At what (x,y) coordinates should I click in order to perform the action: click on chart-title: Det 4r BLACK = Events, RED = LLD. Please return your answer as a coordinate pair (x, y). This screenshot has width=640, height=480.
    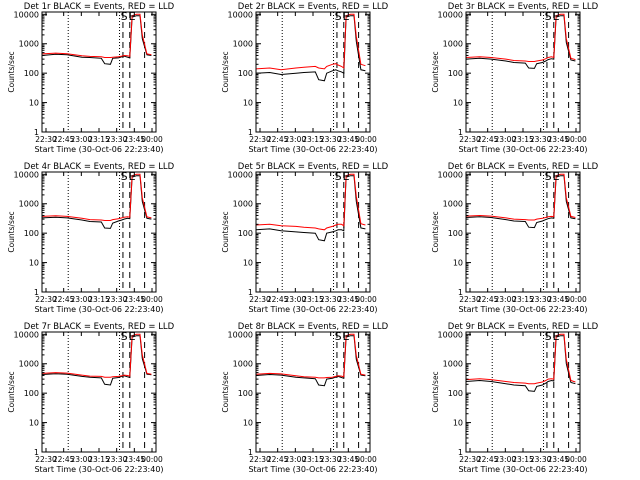
    Looking at the image, I should click on (99, 167).